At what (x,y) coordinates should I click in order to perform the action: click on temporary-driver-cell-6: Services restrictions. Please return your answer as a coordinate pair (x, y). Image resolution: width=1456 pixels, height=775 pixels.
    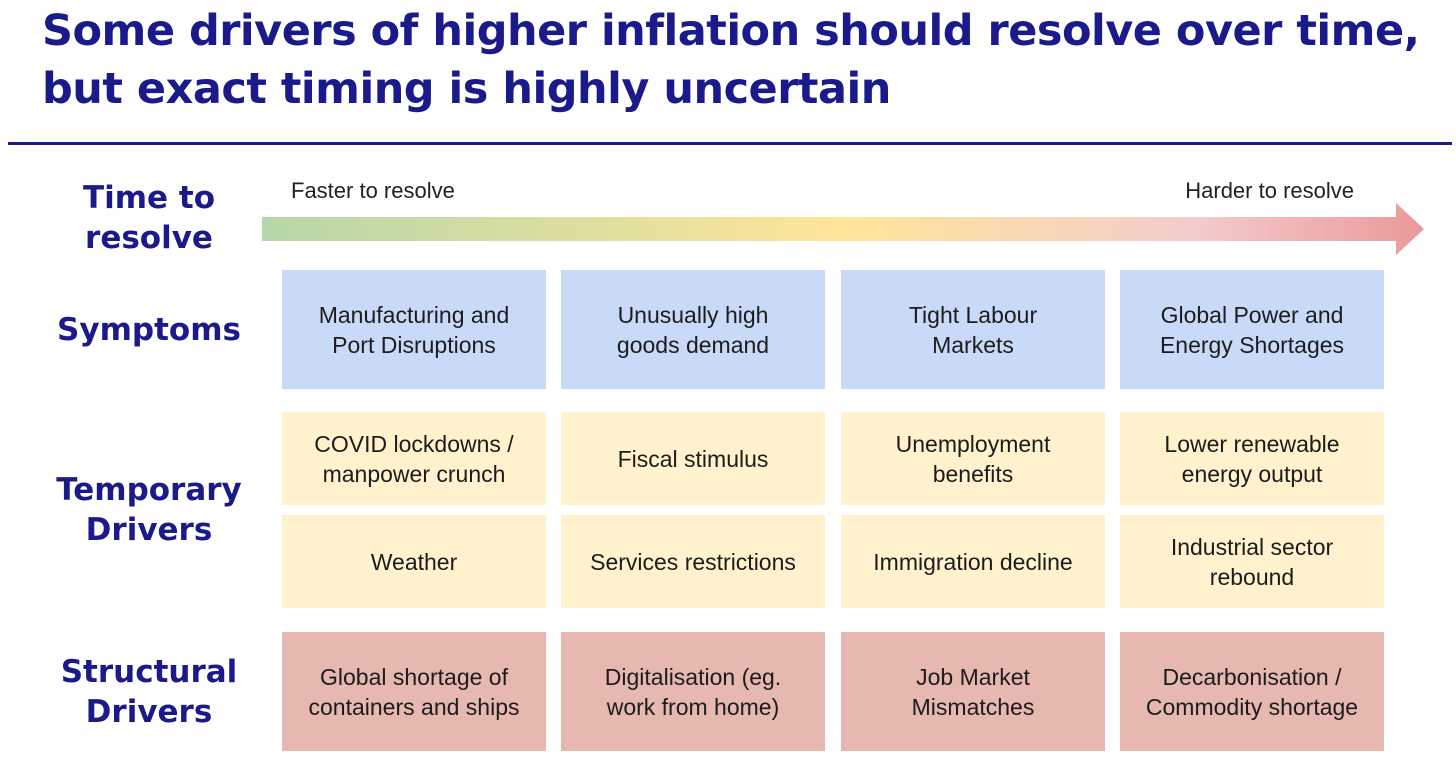
    Looking at the image, I should click on (693, 561).